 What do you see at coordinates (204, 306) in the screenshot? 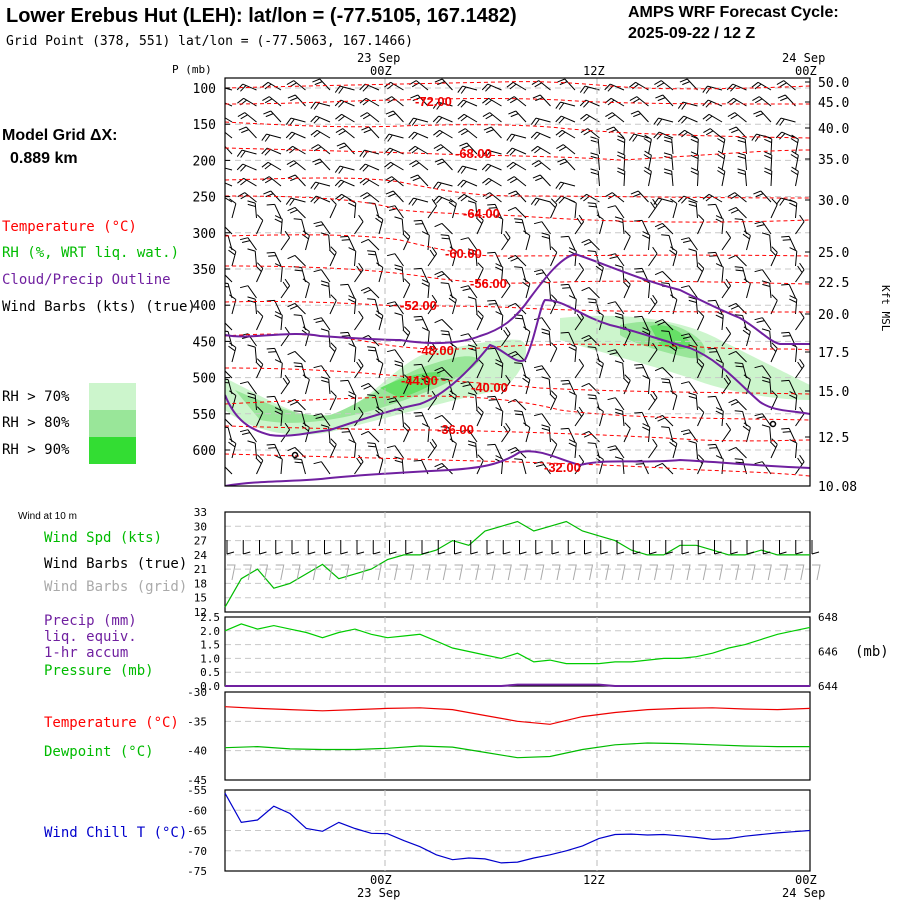
I see `pressure-tick-label: 400` at bounding box center [204, 306].